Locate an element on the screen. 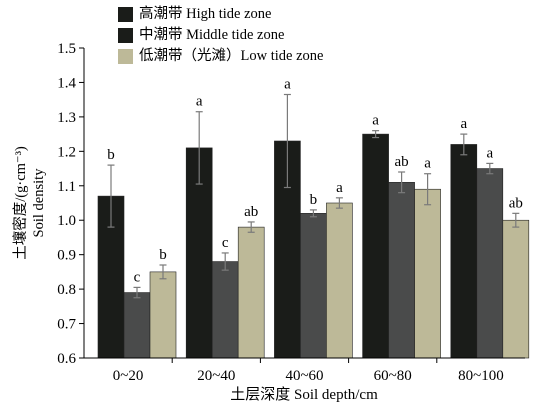 Image resolution: width=554 pixels, height=409 pixels. y-tick-label: 1.1 is located at coordinates (66, 187).